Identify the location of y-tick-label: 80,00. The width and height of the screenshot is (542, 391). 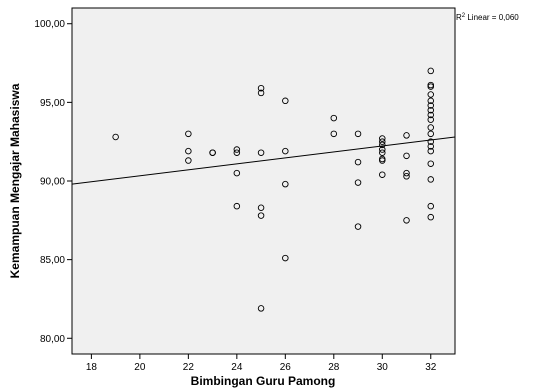
(52, 339).